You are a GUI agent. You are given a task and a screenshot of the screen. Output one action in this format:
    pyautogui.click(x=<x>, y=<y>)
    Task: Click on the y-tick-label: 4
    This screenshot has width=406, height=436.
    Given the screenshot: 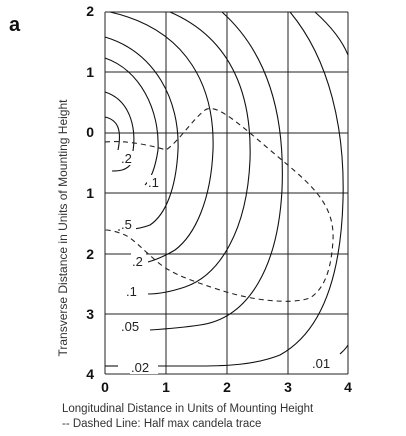 What is the action you would take?
    pyautogui.click(x=90, y=374)
    